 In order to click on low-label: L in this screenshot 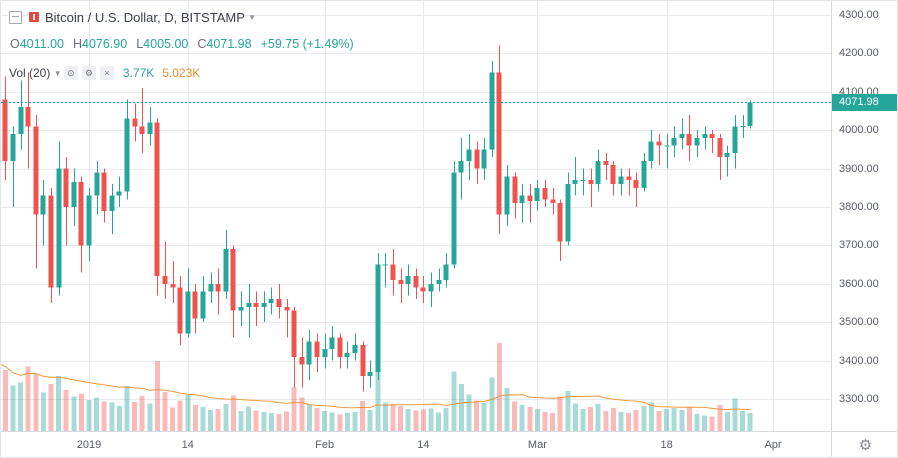, I will do `click(140, 44)`.